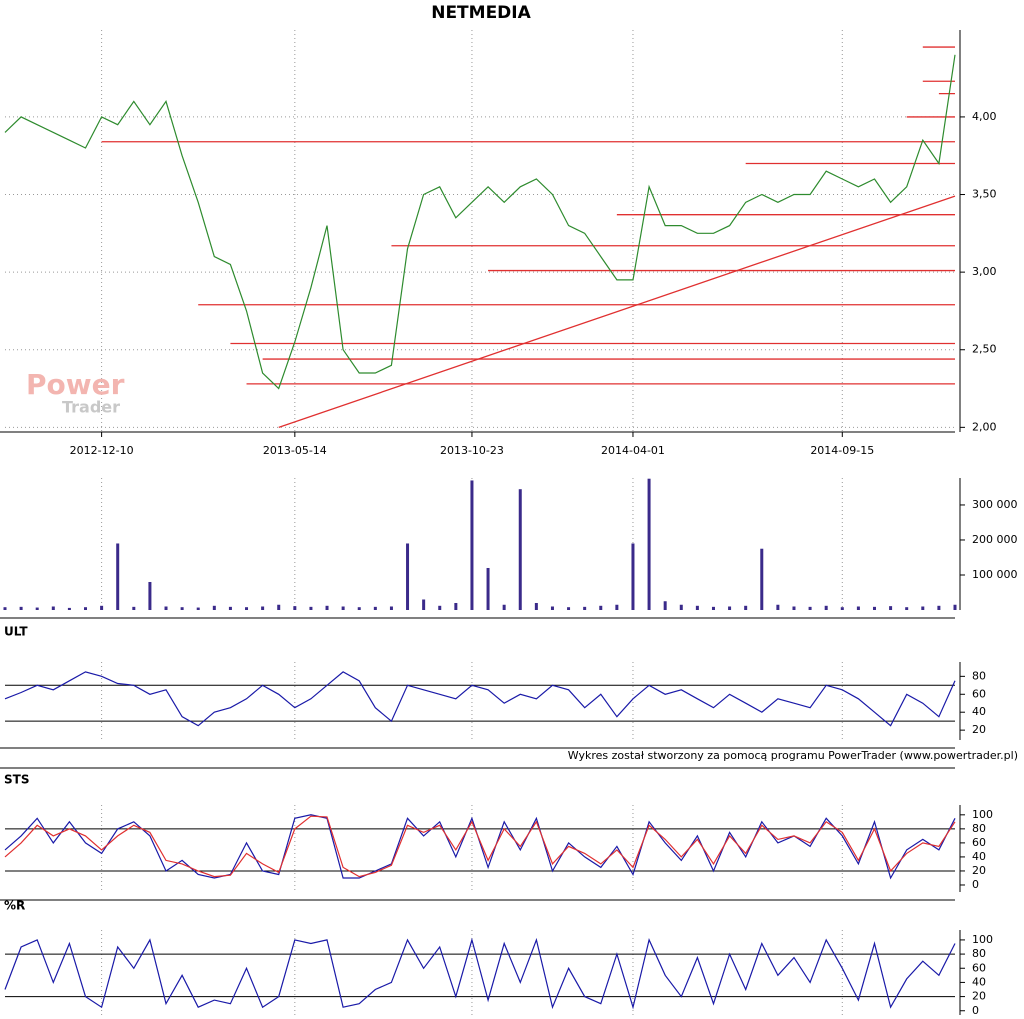  What do you see at coordinates (984, 116) in the screenshot?
I see `y-tick-label: 4,00` at bounding box center [984, 116].